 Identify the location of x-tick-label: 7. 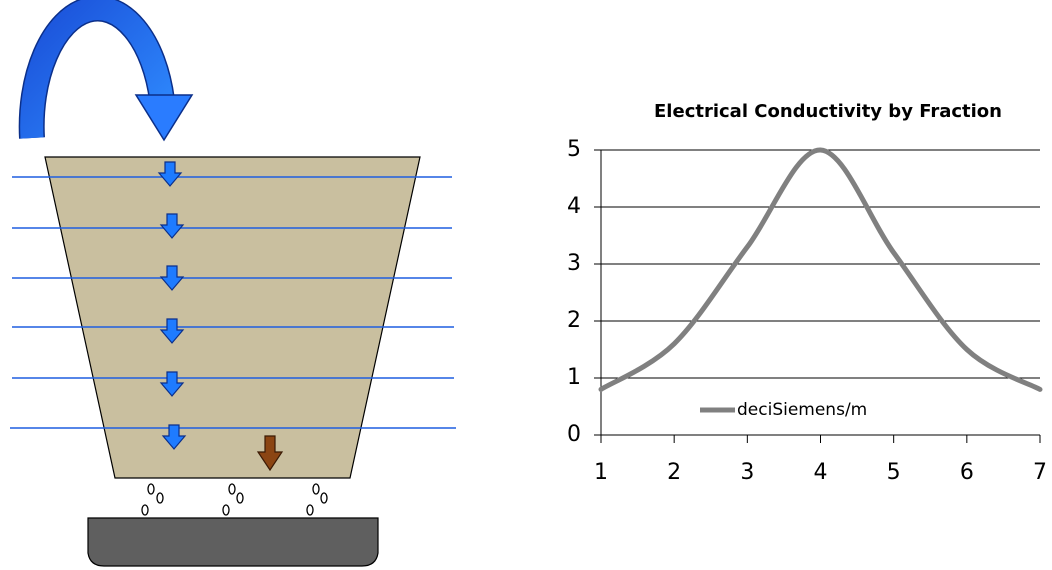
(1040, 472).